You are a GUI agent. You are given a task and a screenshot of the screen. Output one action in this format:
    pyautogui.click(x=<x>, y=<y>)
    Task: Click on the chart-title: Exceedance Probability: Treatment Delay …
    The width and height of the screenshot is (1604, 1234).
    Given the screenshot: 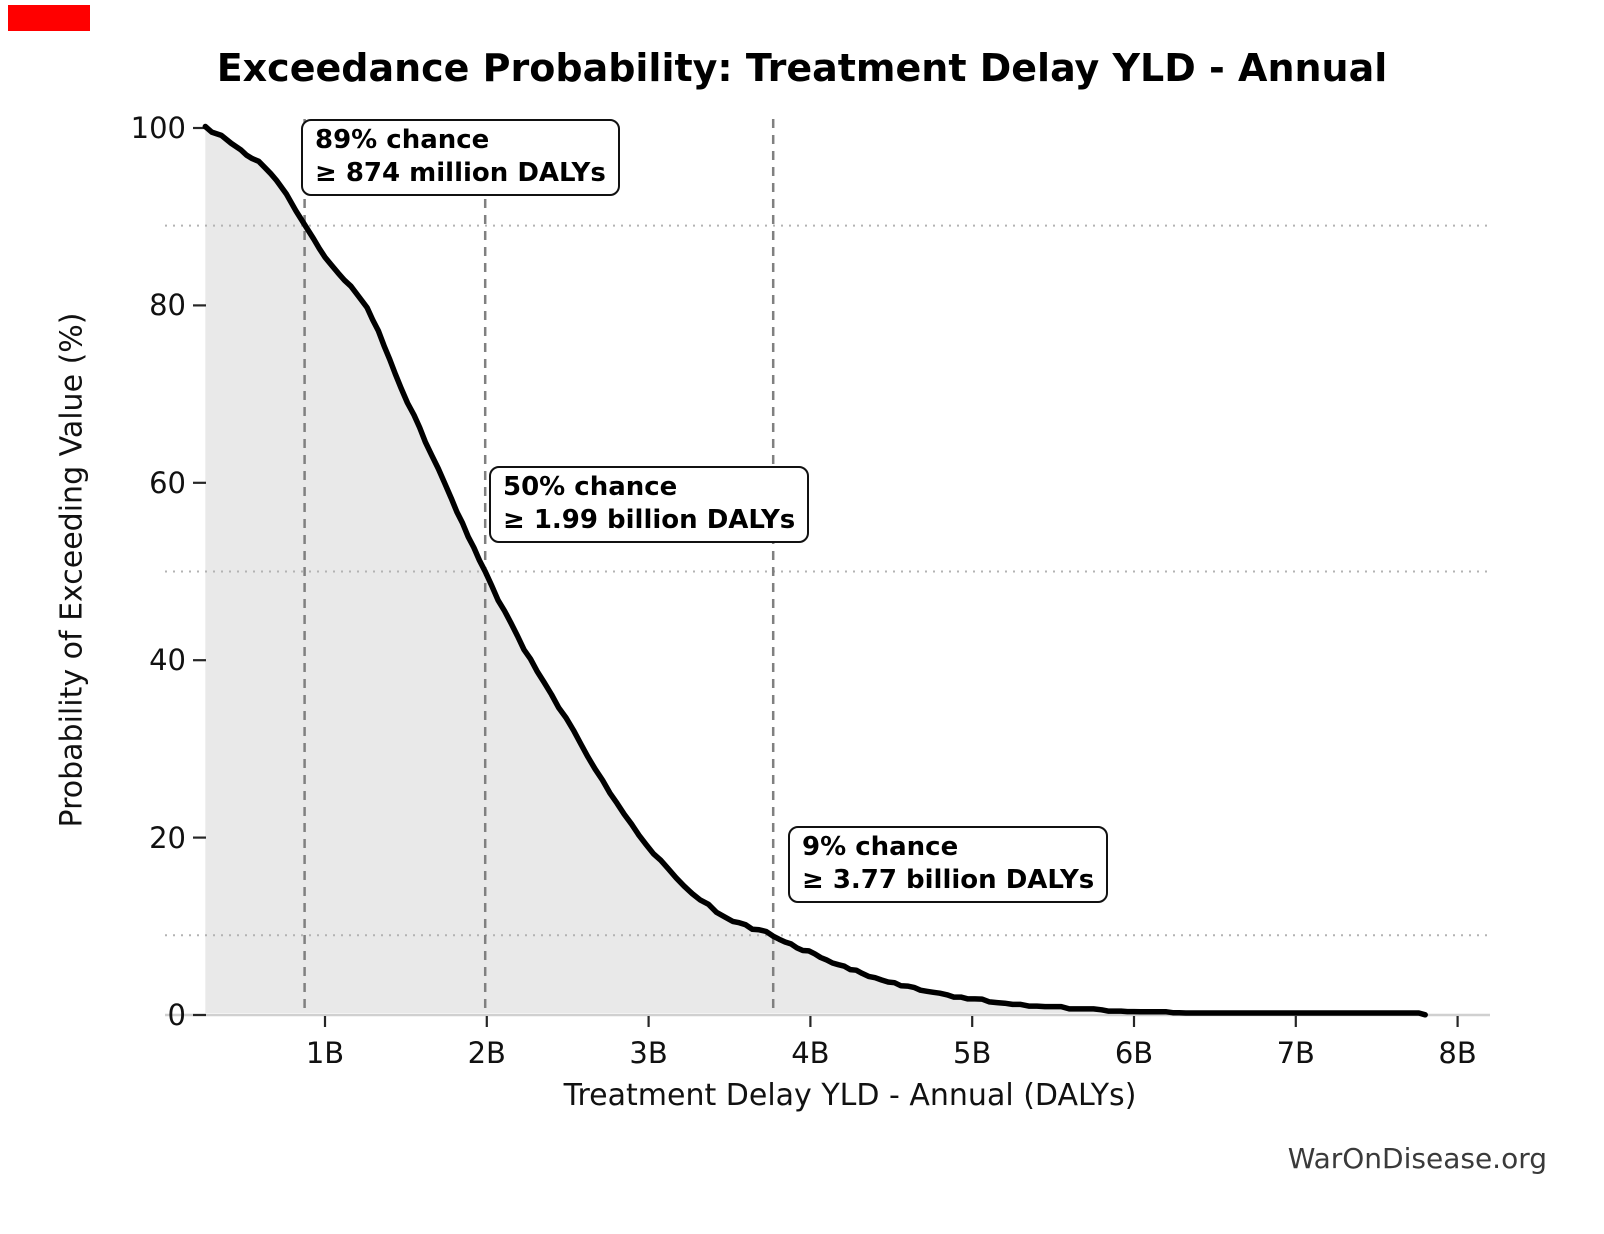 What is the action you would take?
    pyautogui.click(x=802, y=68)
    